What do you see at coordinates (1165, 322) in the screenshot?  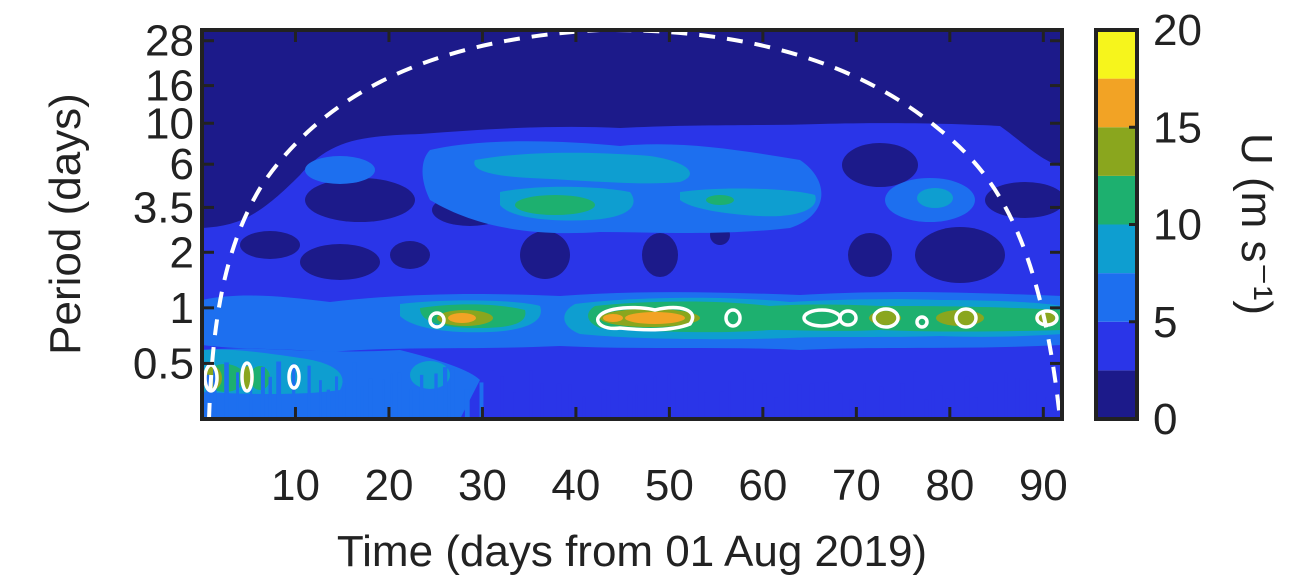 I see `colorbar-tick-label: 5` at bounding box center [1165, 322].